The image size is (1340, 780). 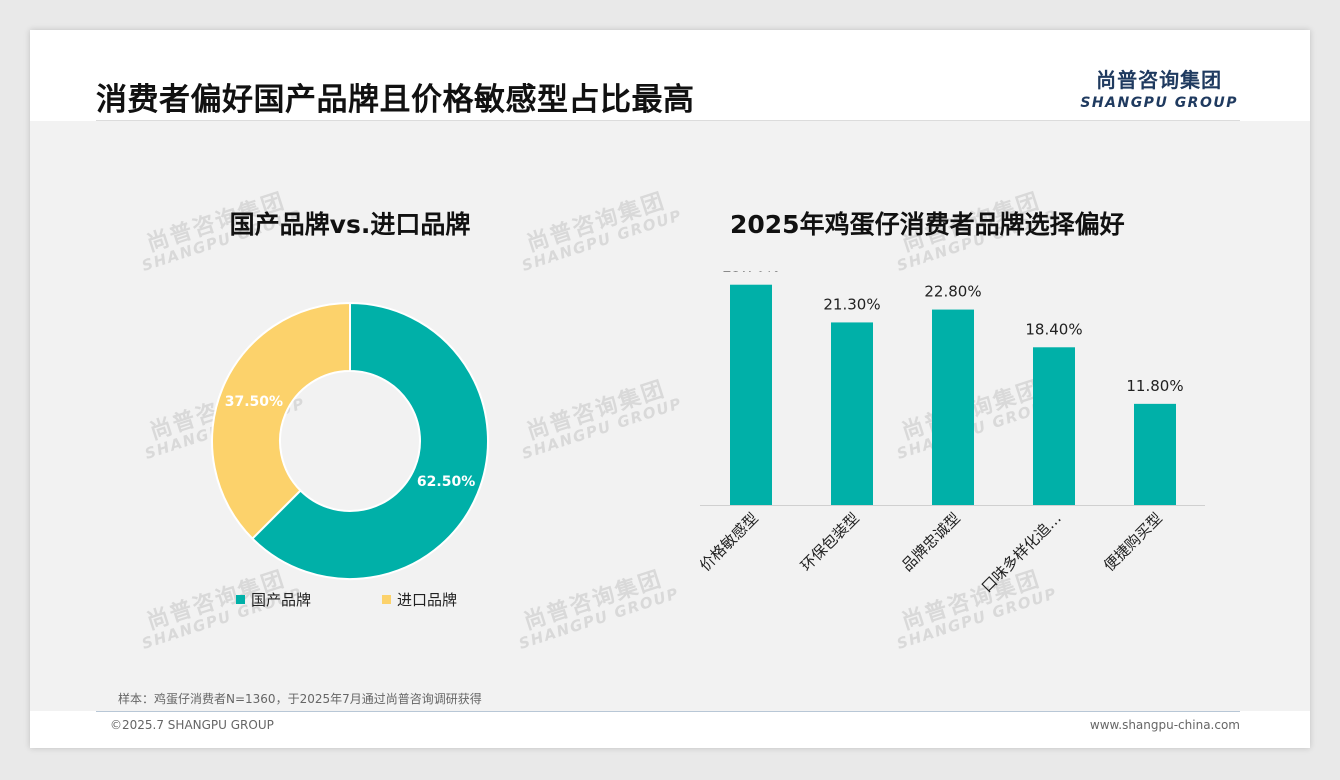 I want to click on x-tick-label: 便捷购买型, so click(x=1133, y=542).